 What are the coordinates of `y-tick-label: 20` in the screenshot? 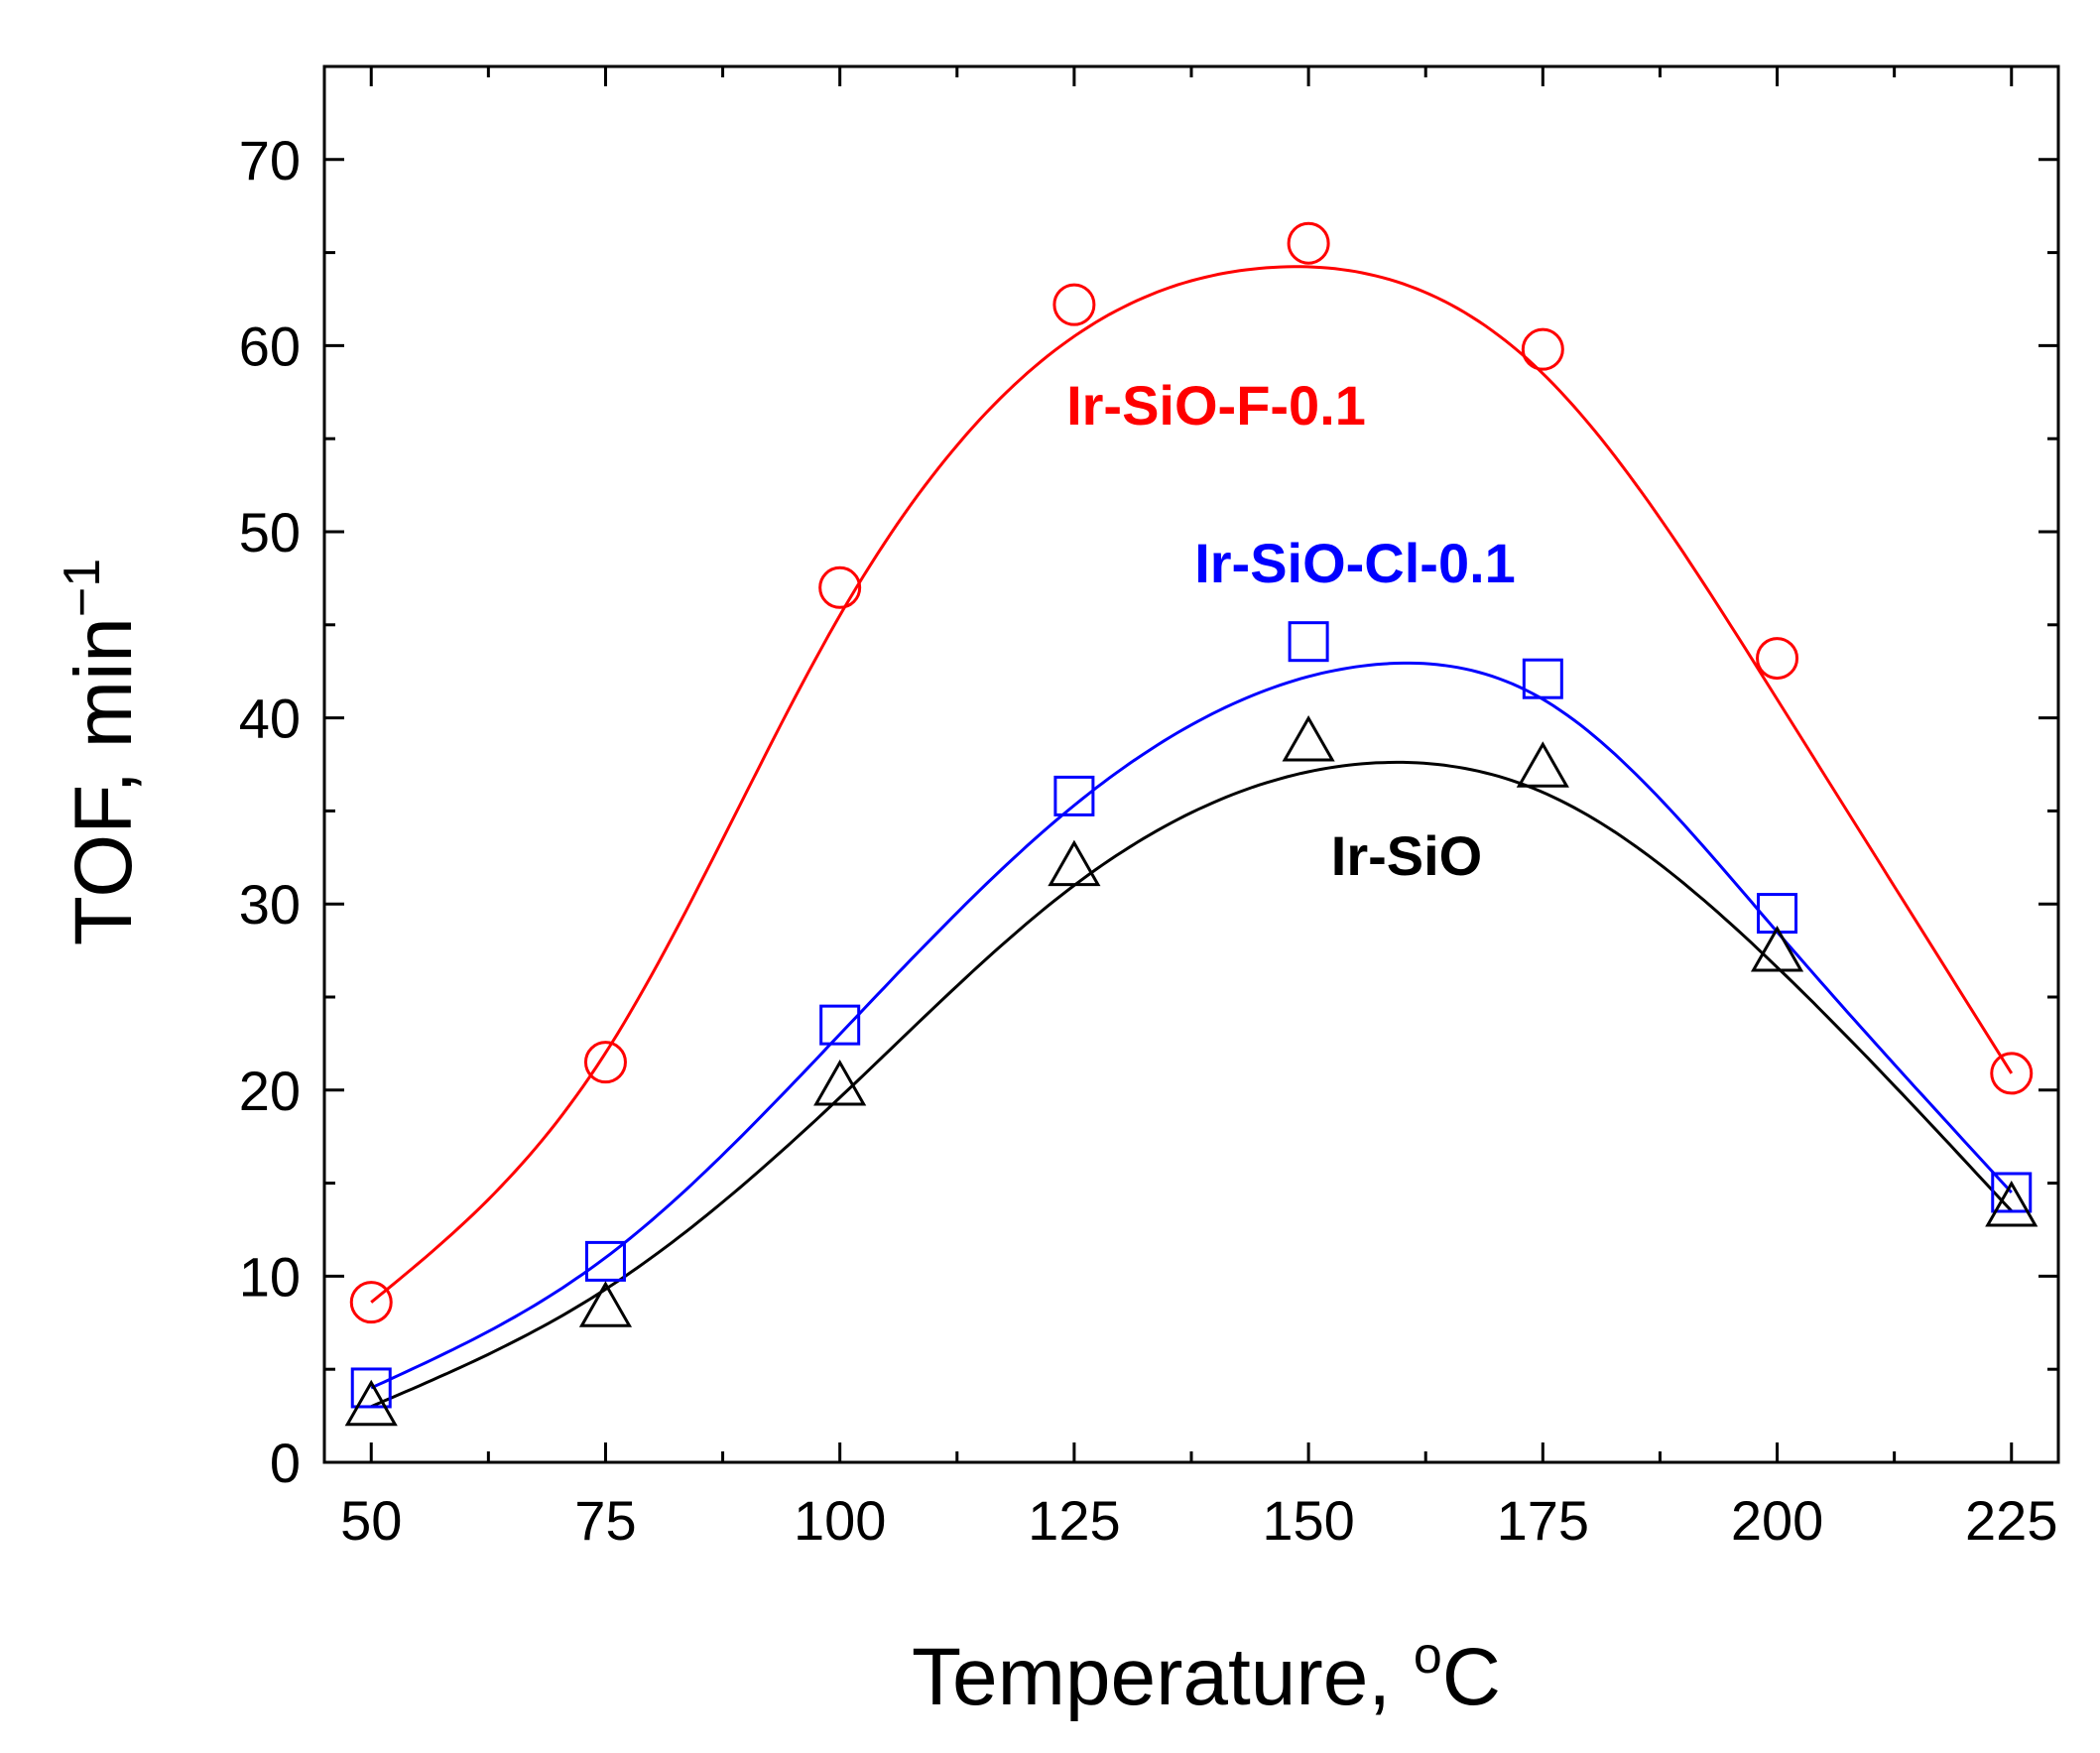 It's located at (270, 1091).